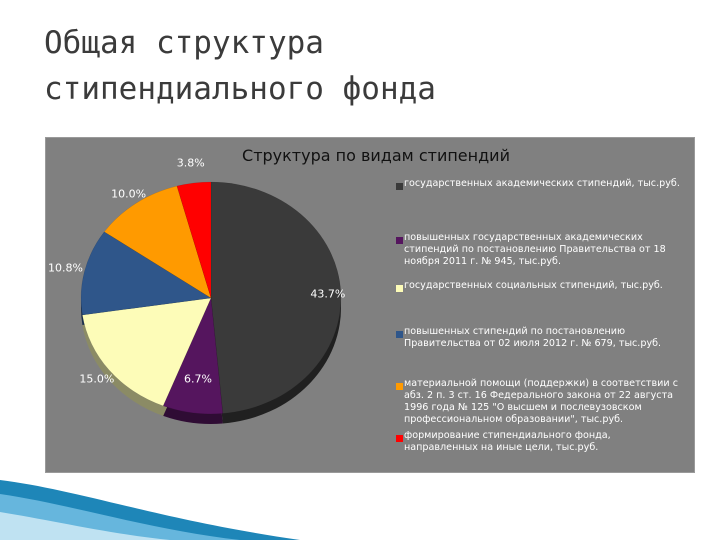 The image size is (720, 540). I want to click on data-label-5: 3.8%, so click(191, 162).